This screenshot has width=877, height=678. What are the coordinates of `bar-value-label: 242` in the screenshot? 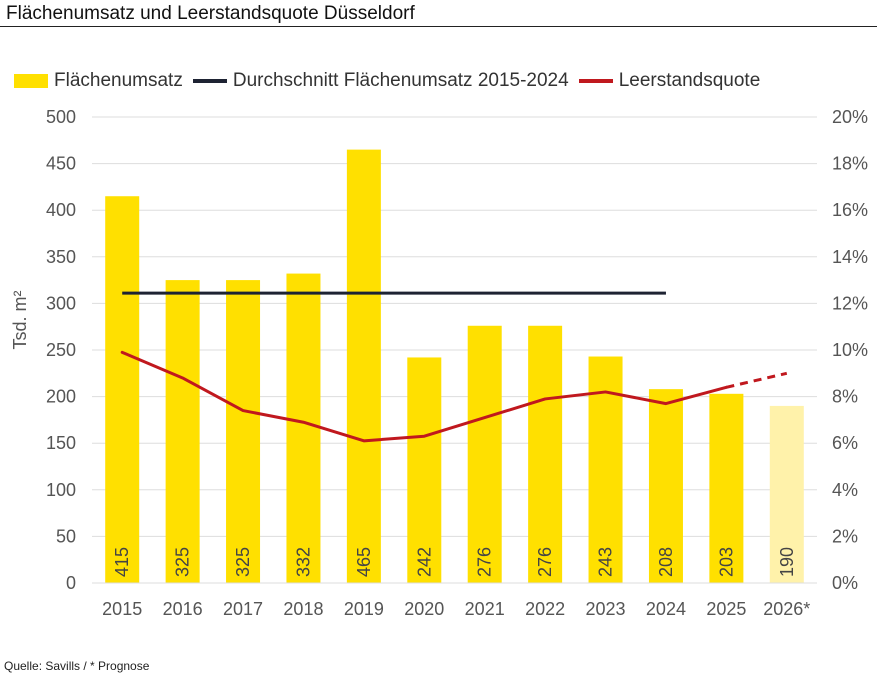 It's located at (424, 562).